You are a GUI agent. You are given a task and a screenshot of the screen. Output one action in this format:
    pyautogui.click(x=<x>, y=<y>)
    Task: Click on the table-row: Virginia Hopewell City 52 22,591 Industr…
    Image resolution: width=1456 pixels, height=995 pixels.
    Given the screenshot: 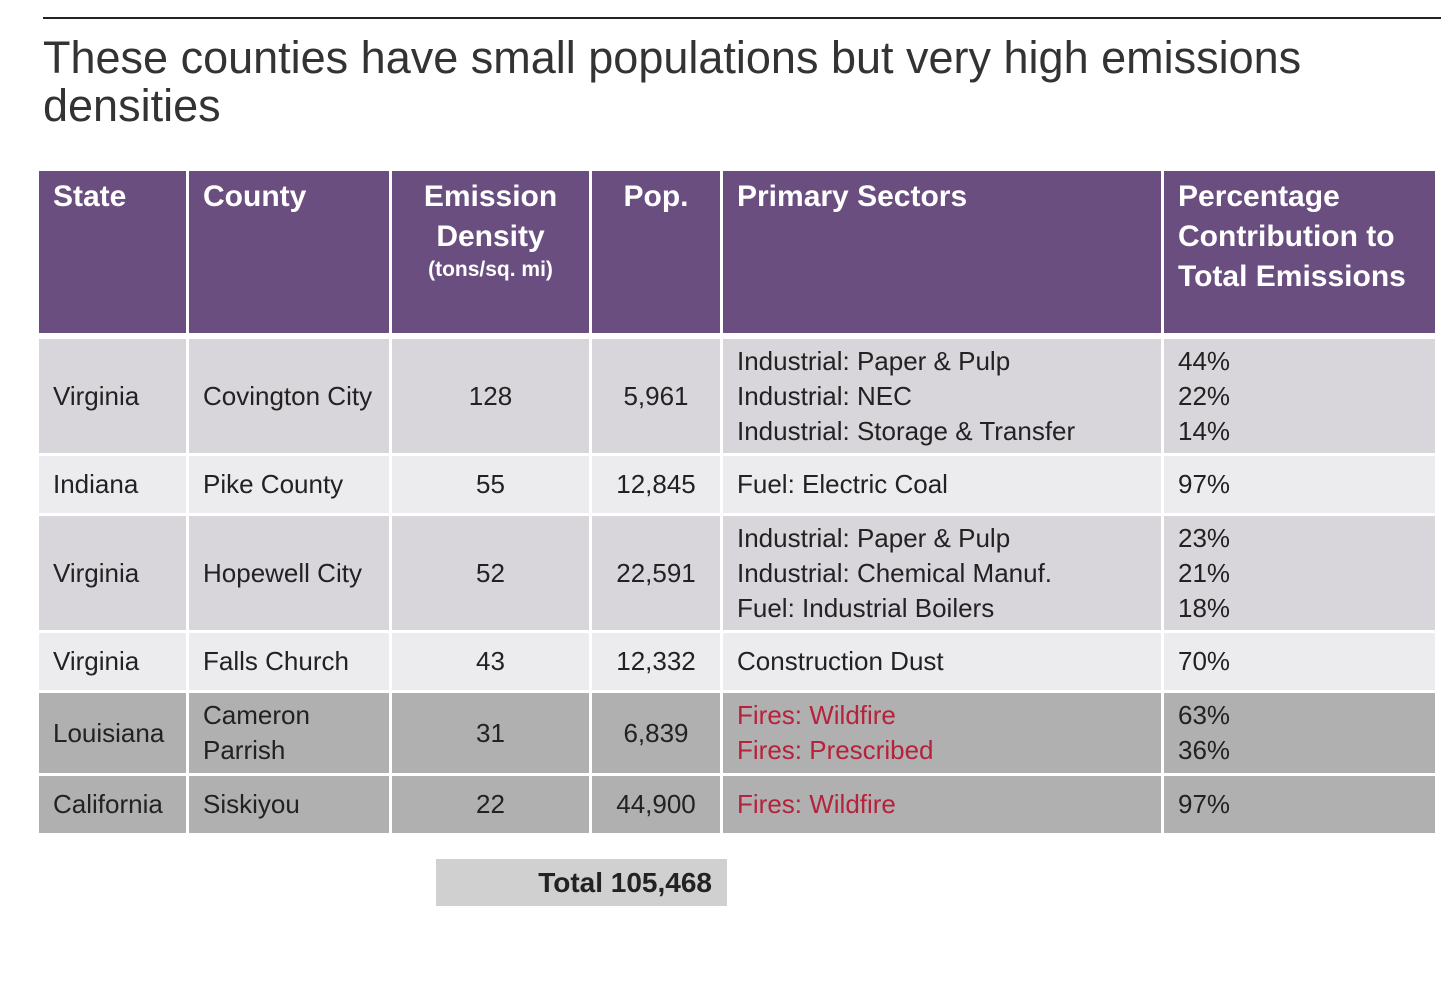 What is the action you would take?
    pyautogui.click(x=737, y=573)
    